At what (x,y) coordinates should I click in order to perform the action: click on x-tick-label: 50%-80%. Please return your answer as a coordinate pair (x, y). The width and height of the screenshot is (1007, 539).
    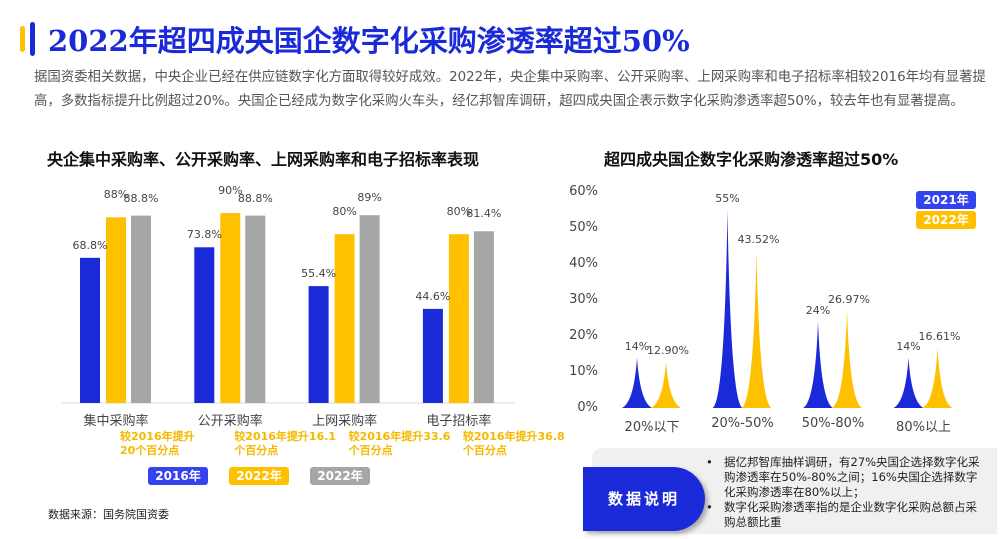
    Looking at the image, I should click on (833, 423).